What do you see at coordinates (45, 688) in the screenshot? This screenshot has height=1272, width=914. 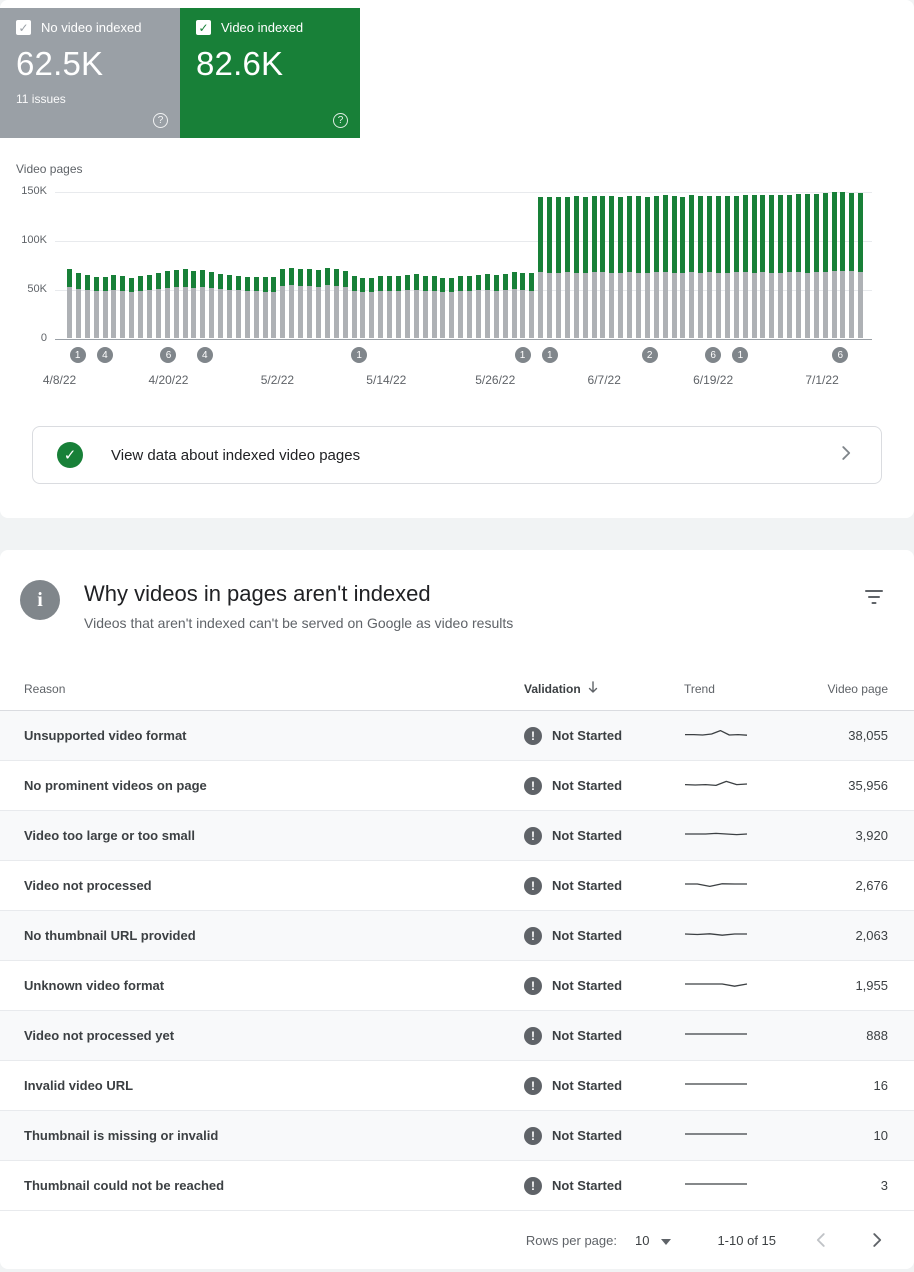 I see `header-reason: Reason` at bounding box center [45, 688].